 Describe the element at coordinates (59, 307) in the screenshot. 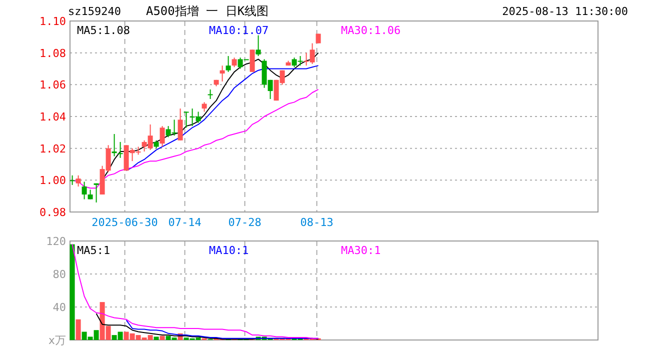

I see `y-tick-label: 40` at that location.